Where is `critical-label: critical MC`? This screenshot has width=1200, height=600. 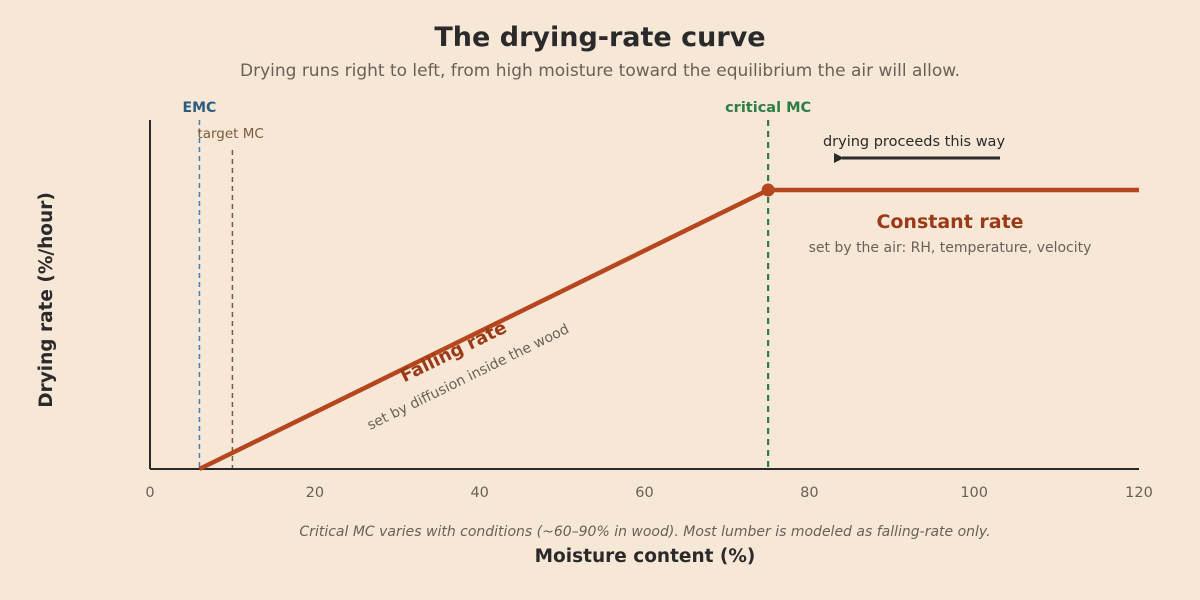
critical-label: critical MC is located at coordinates (768, 108).